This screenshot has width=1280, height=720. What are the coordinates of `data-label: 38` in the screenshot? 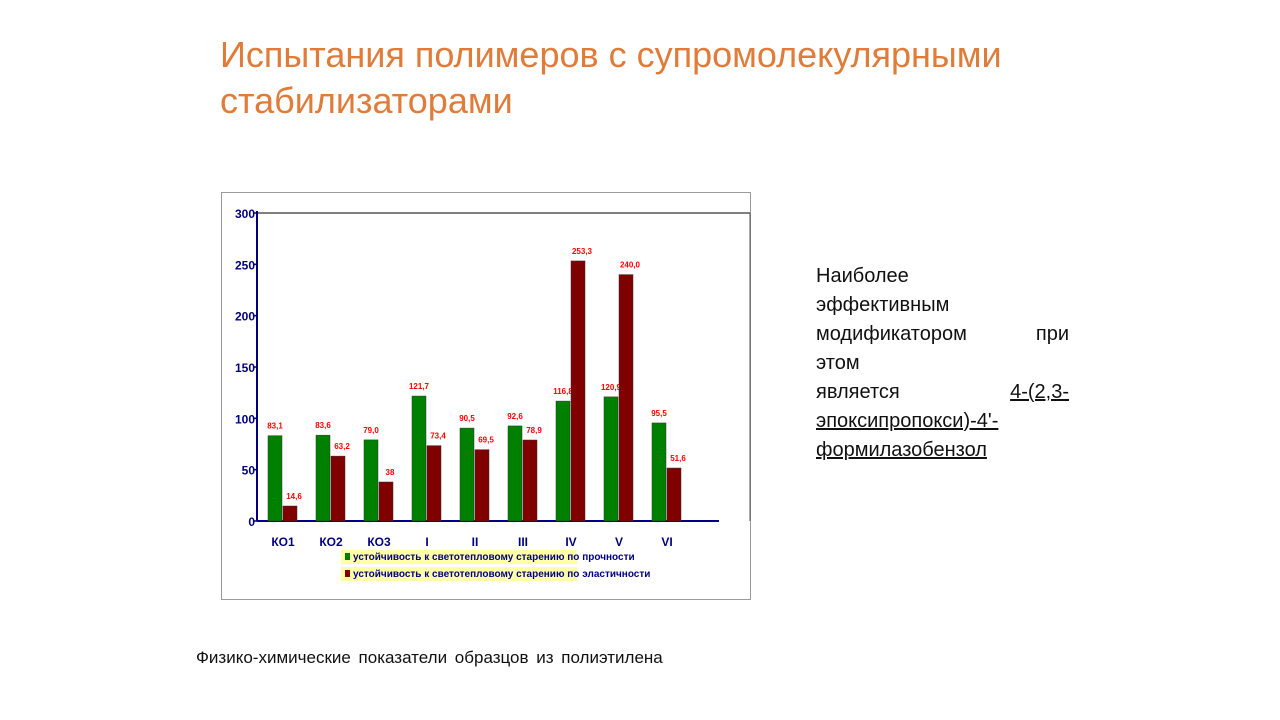 It's located at (390, 472).